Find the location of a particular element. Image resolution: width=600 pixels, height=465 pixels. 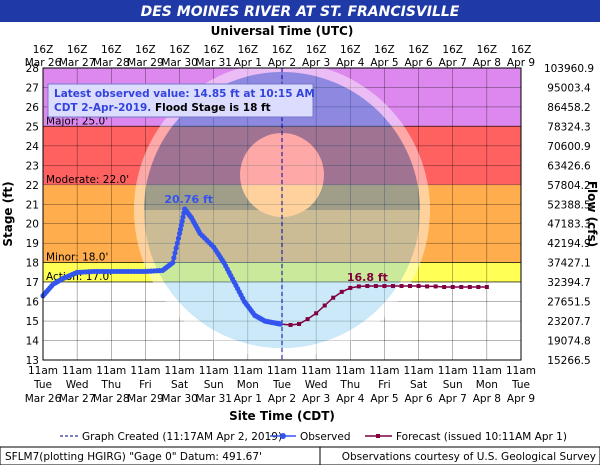

legend-created-label: Graph Created (11:17AM Apr 2, 2019) is located at coordinates (182, 437).